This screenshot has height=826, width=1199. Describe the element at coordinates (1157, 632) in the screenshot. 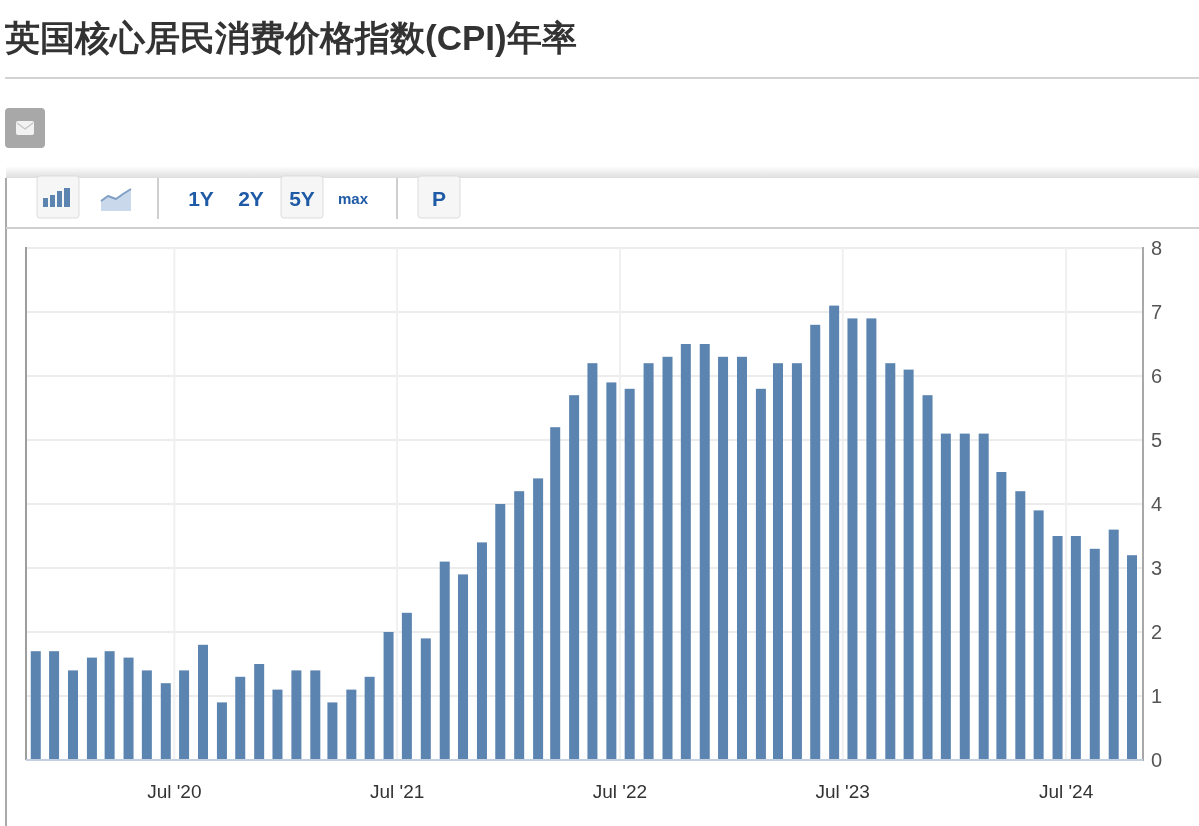

I see `y-tick-label: 2` at that location.